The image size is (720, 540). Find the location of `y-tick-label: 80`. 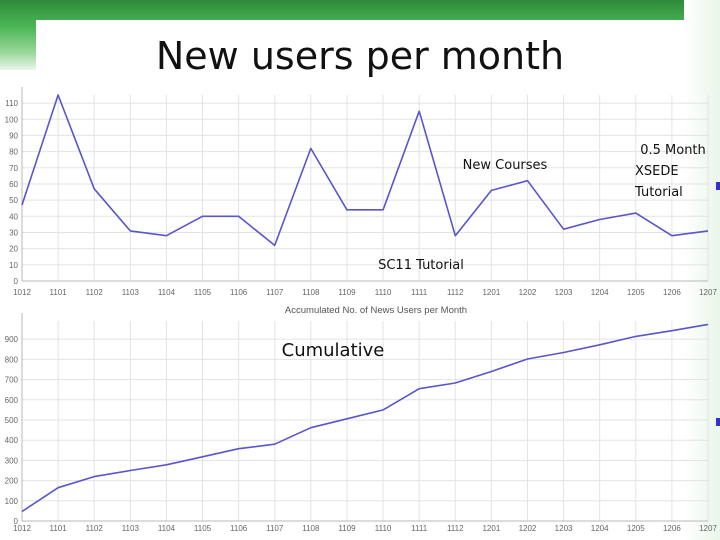

y-tick-label: 80 is located at coordinates (13, 152).